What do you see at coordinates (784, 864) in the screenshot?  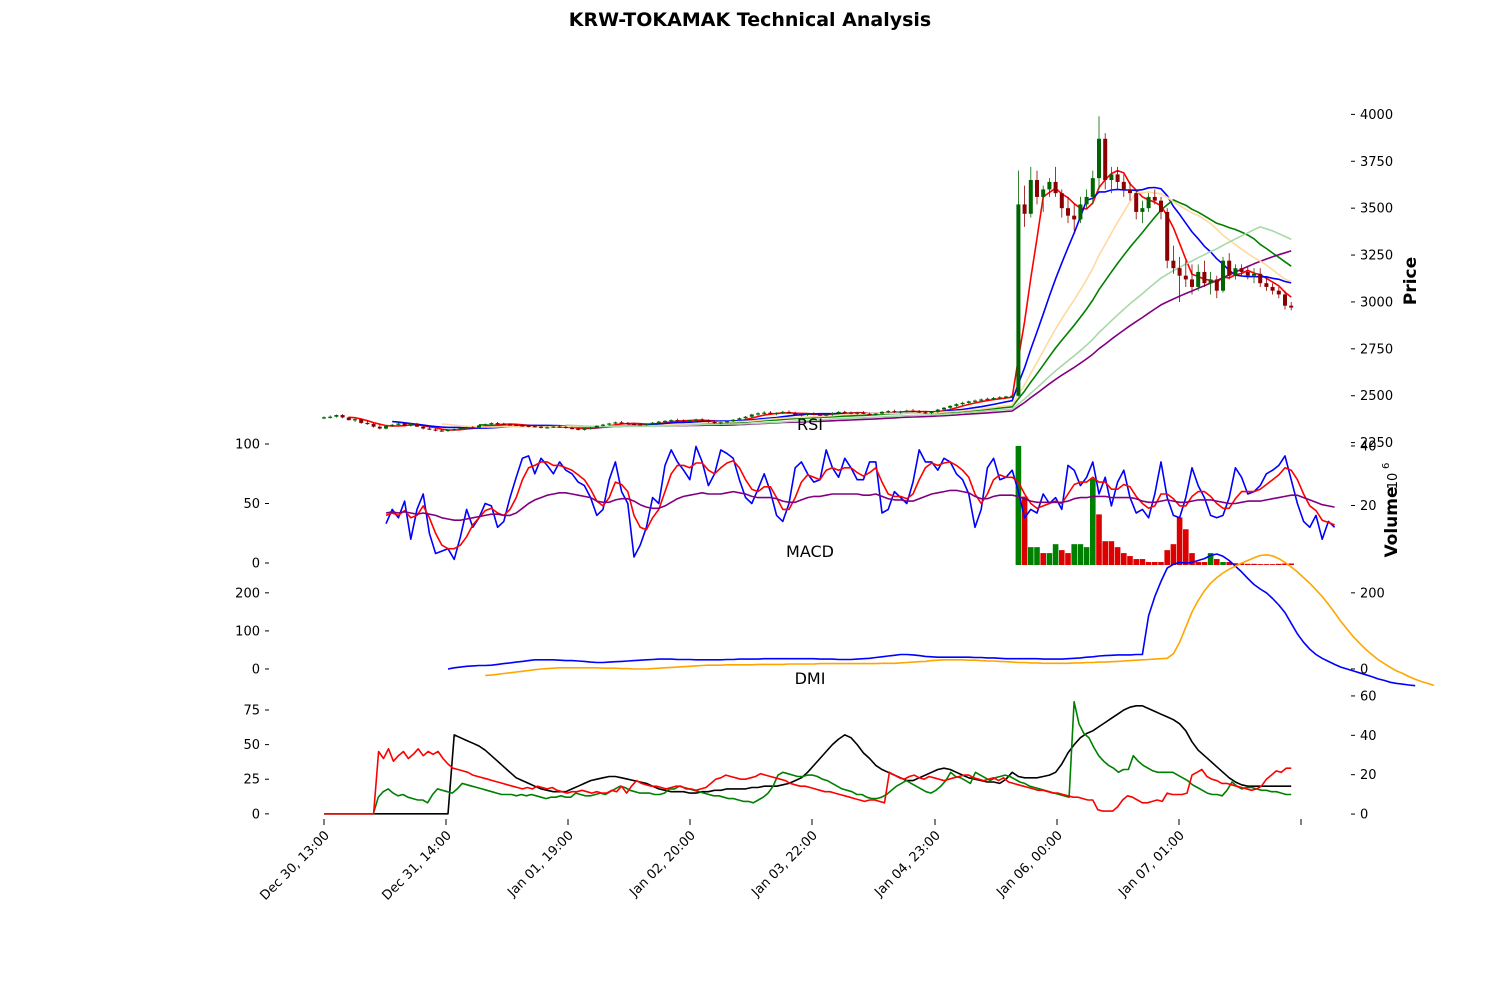 I see `x-tick-label: Jan 03, 22:00` at bounding box center [784, 864].